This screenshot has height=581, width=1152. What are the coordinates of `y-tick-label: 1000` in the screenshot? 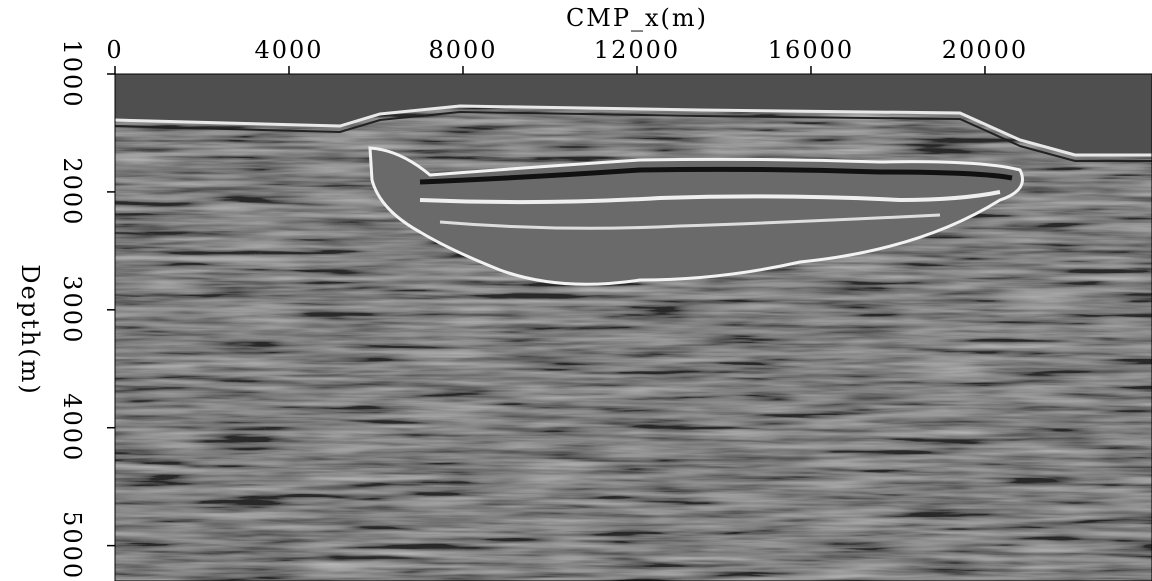 It's located at (72, 73).